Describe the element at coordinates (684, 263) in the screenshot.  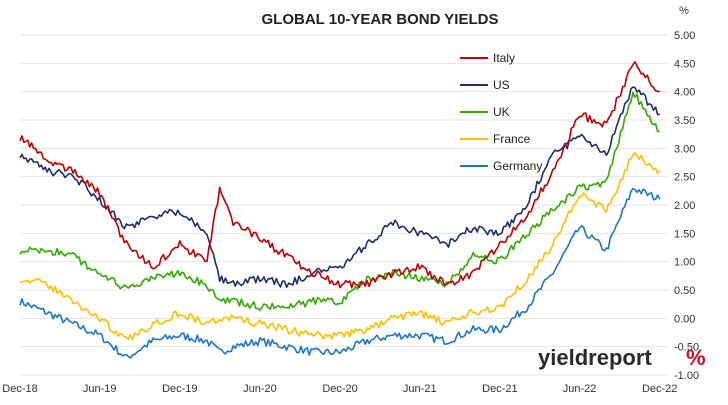
I see `y-tick-label: 1.00` at that location.